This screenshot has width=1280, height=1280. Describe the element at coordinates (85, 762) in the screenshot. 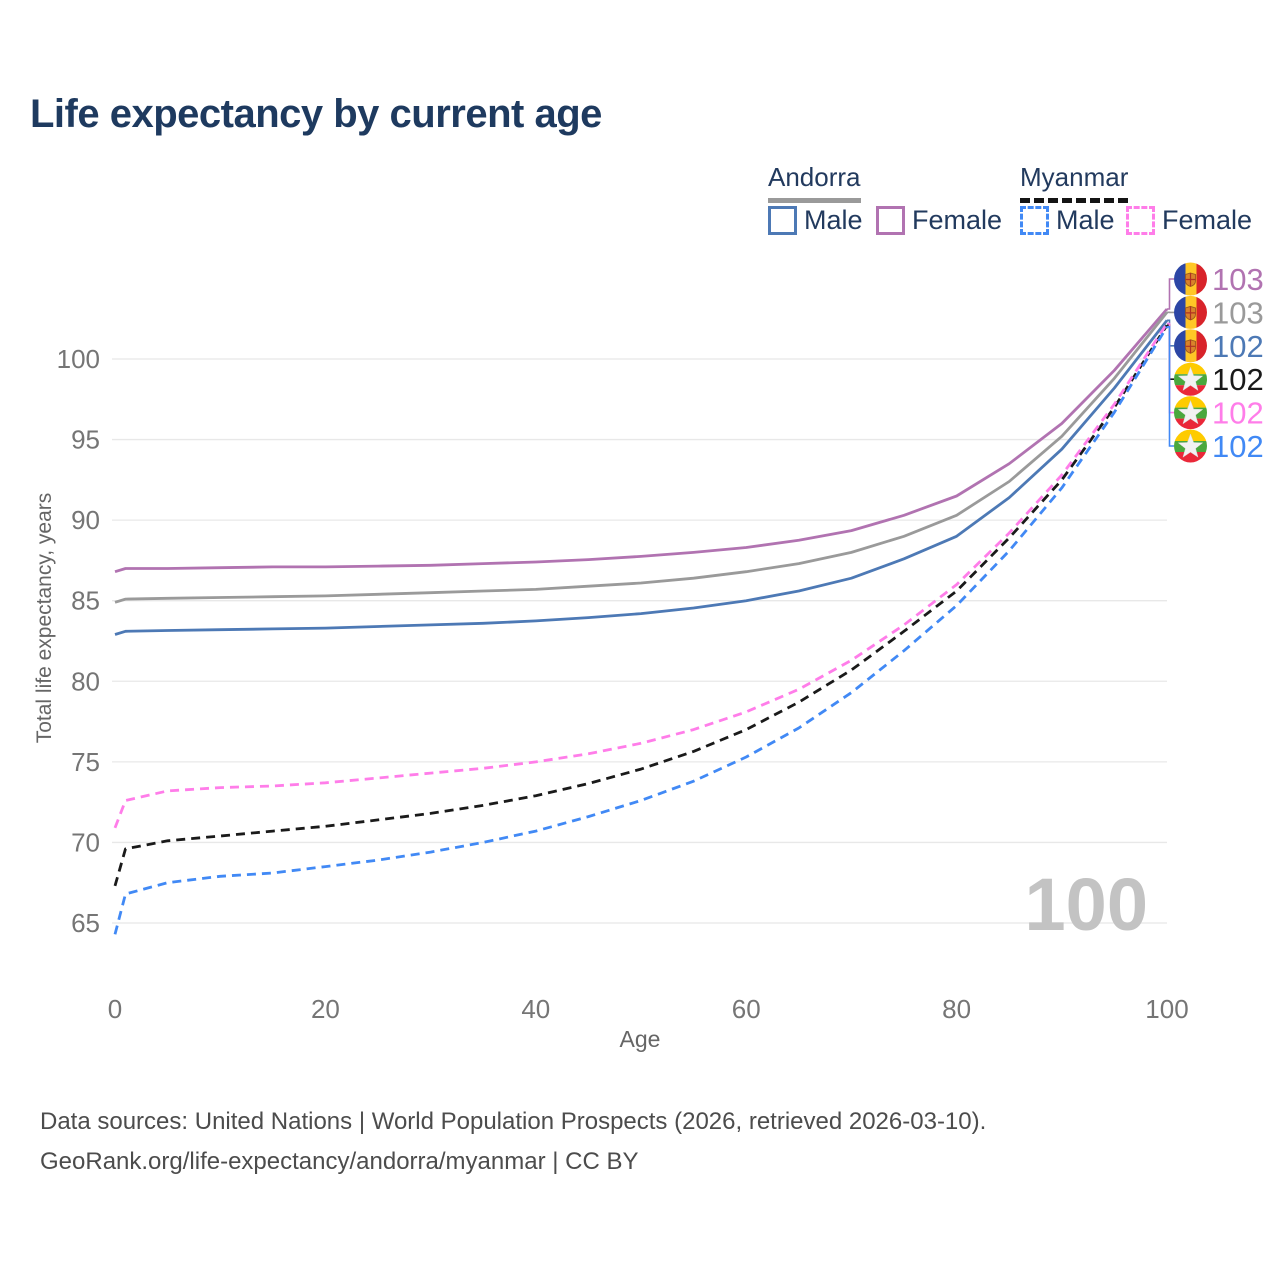

I see `y-tick-75: 75` at that location.